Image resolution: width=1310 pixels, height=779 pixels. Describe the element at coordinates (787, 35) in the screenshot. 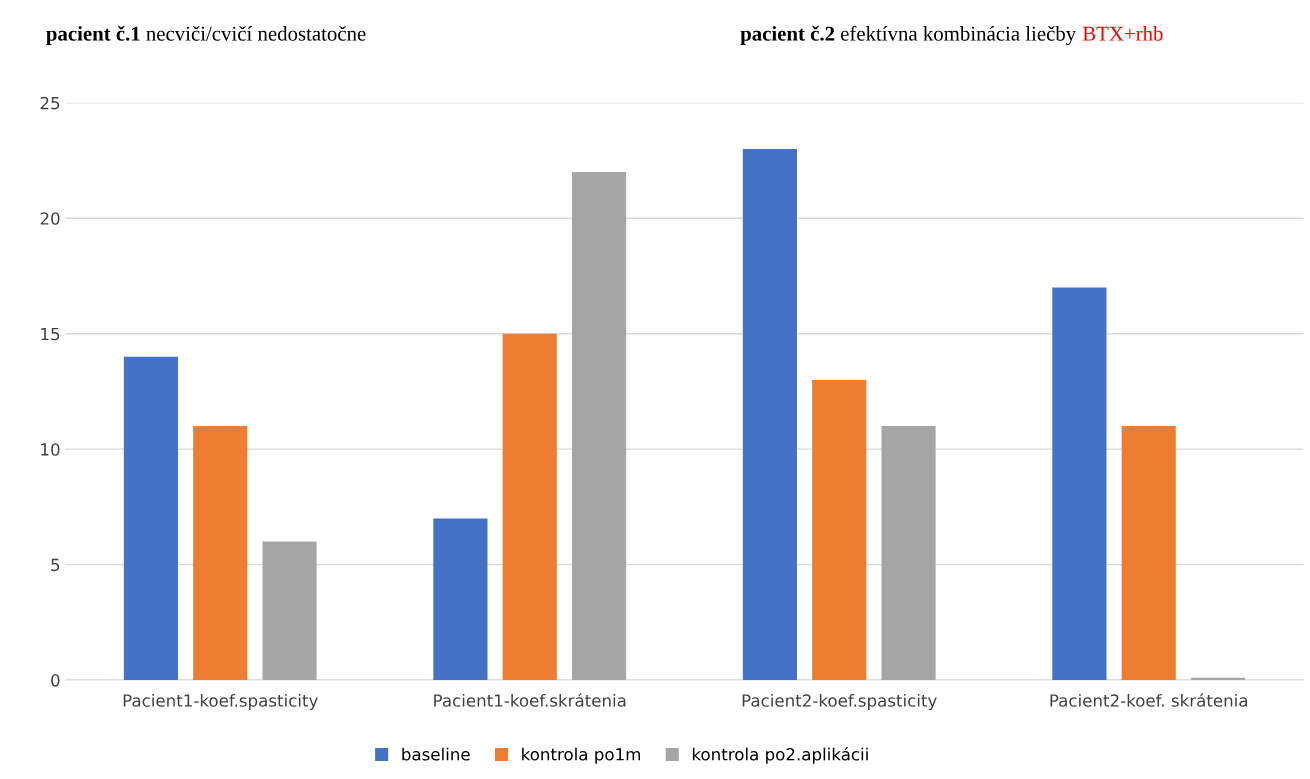

I see `text: pacient č.2` at that location.